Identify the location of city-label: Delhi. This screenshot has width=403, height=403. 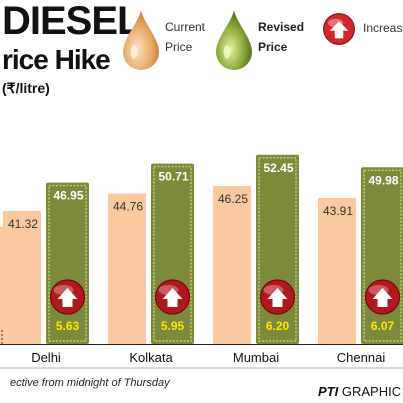
(46, 357).